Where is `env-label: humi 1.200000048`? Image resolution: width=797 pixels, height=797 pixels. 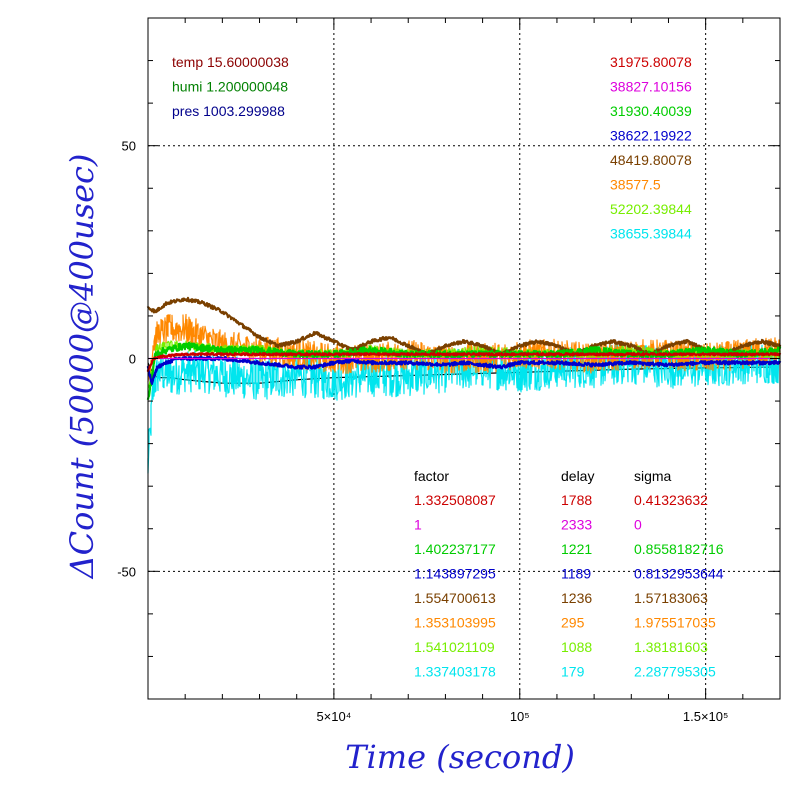
env-label: humi 1.200000048 is located at coordinates (230, 87).